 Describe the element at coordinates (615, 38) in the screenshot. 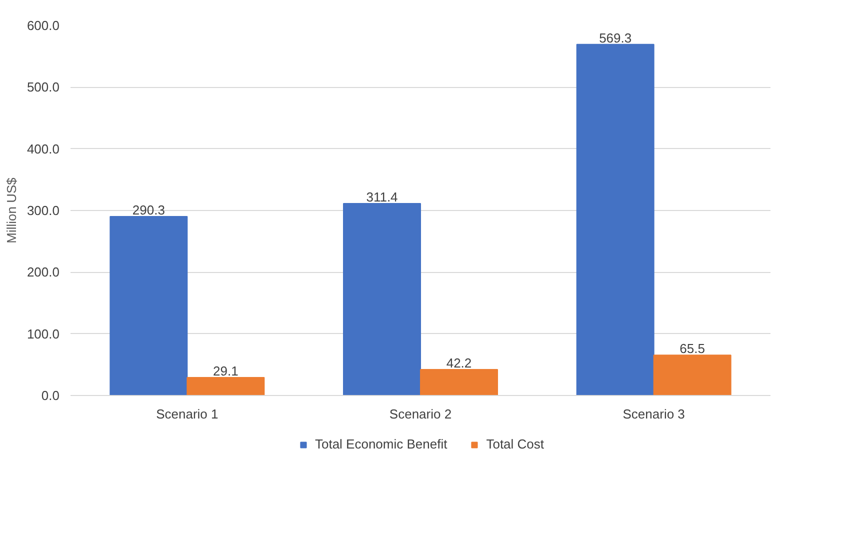

I see `data-label: 569.3` at that location.